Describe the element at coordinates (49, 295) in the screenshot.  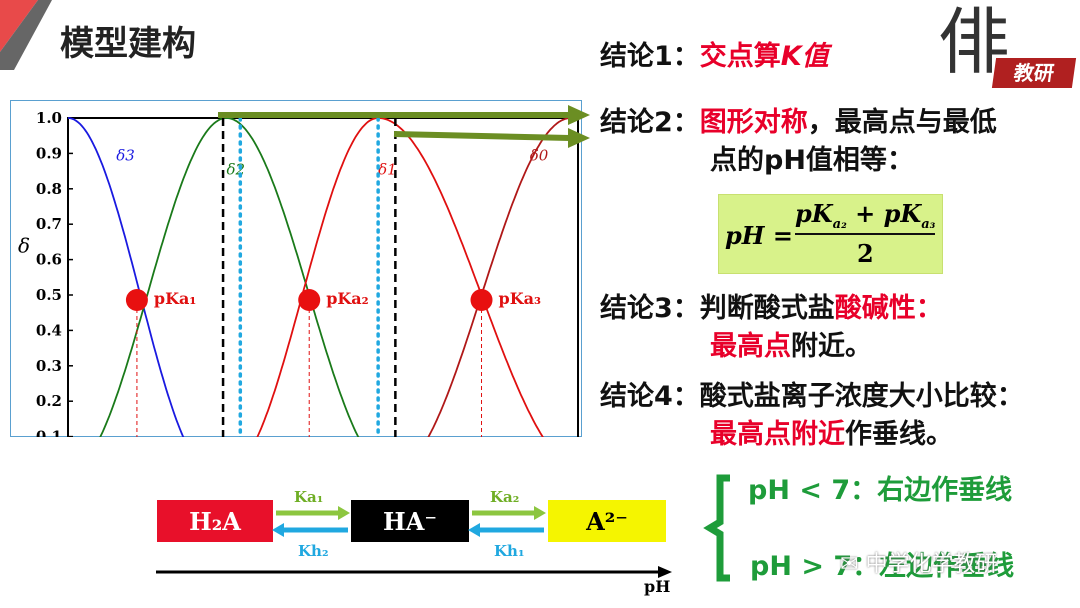
I see `y-tick-label: 0.5` at that location.